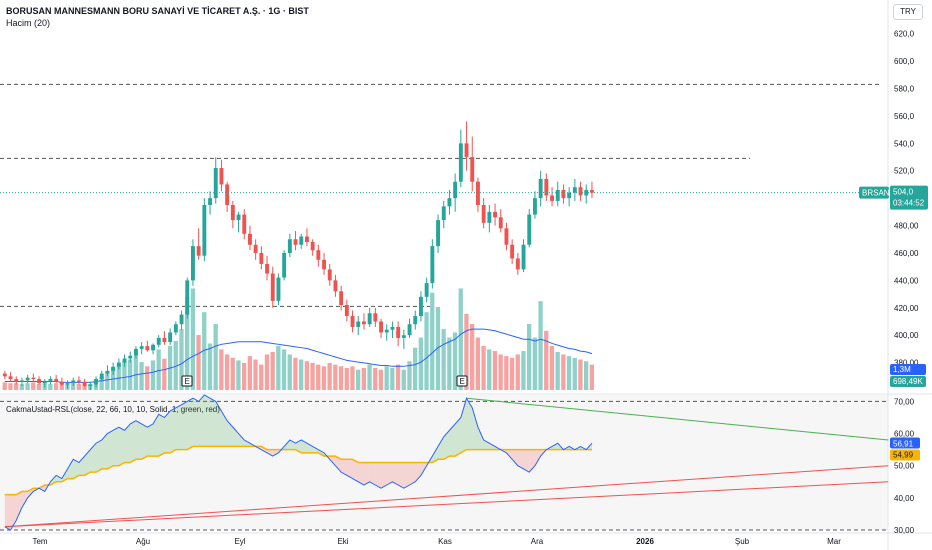 The height and width of the screenshot is (550, 932). What do you see at coordinates (908, 12) in the screenshot?
I see `currency-button: TRY` at bounding box center [908, 12].